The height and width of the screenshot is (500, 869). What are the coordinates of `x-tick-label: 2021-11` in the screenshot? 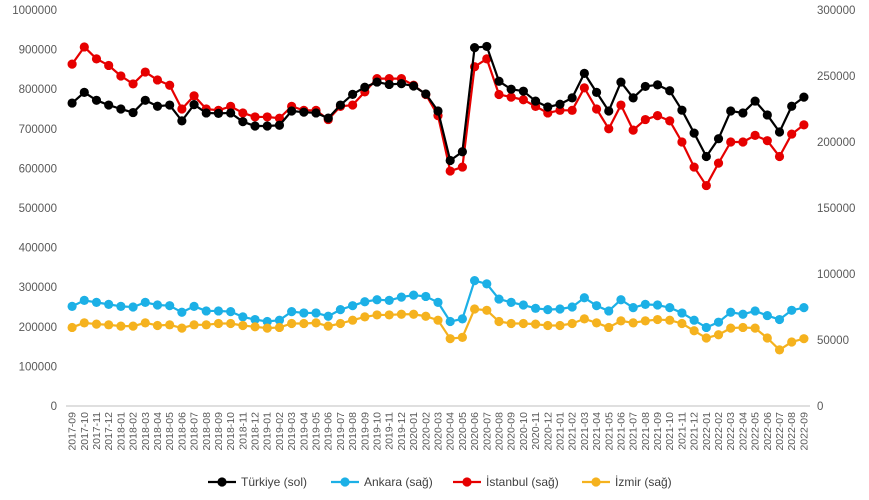 It's located at (682, 431).